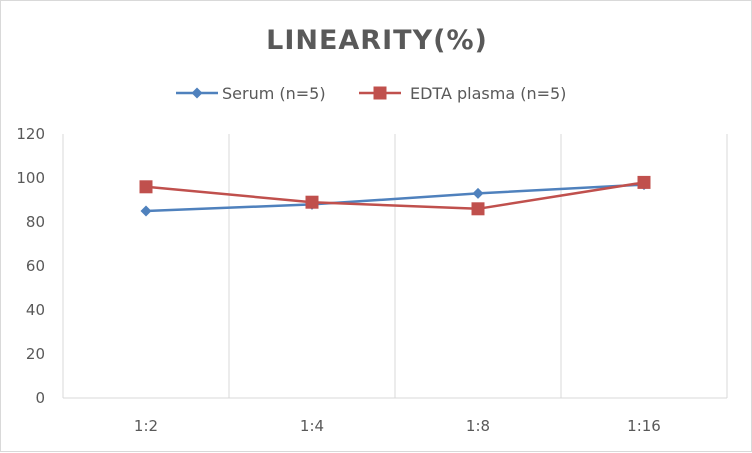  What do you see at coordinates (274, 93) in the screenshot?
I see `legend-label: Serum (n=5)` at bounding box center [274, 93].